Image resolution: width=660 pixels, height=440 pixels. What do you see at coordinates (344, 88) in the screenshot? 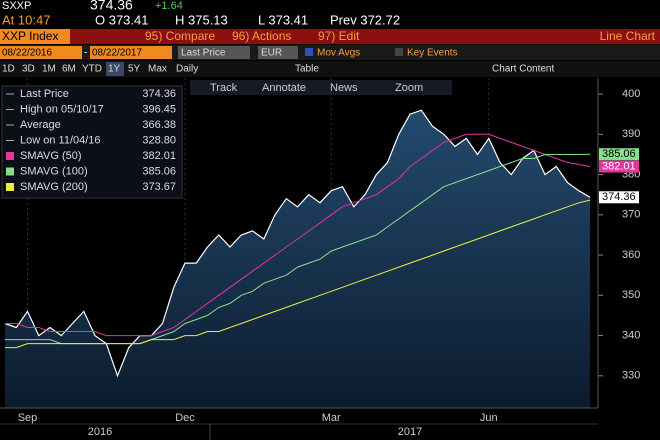
I see `tool-btn: News` at bounding box center [344, 88].